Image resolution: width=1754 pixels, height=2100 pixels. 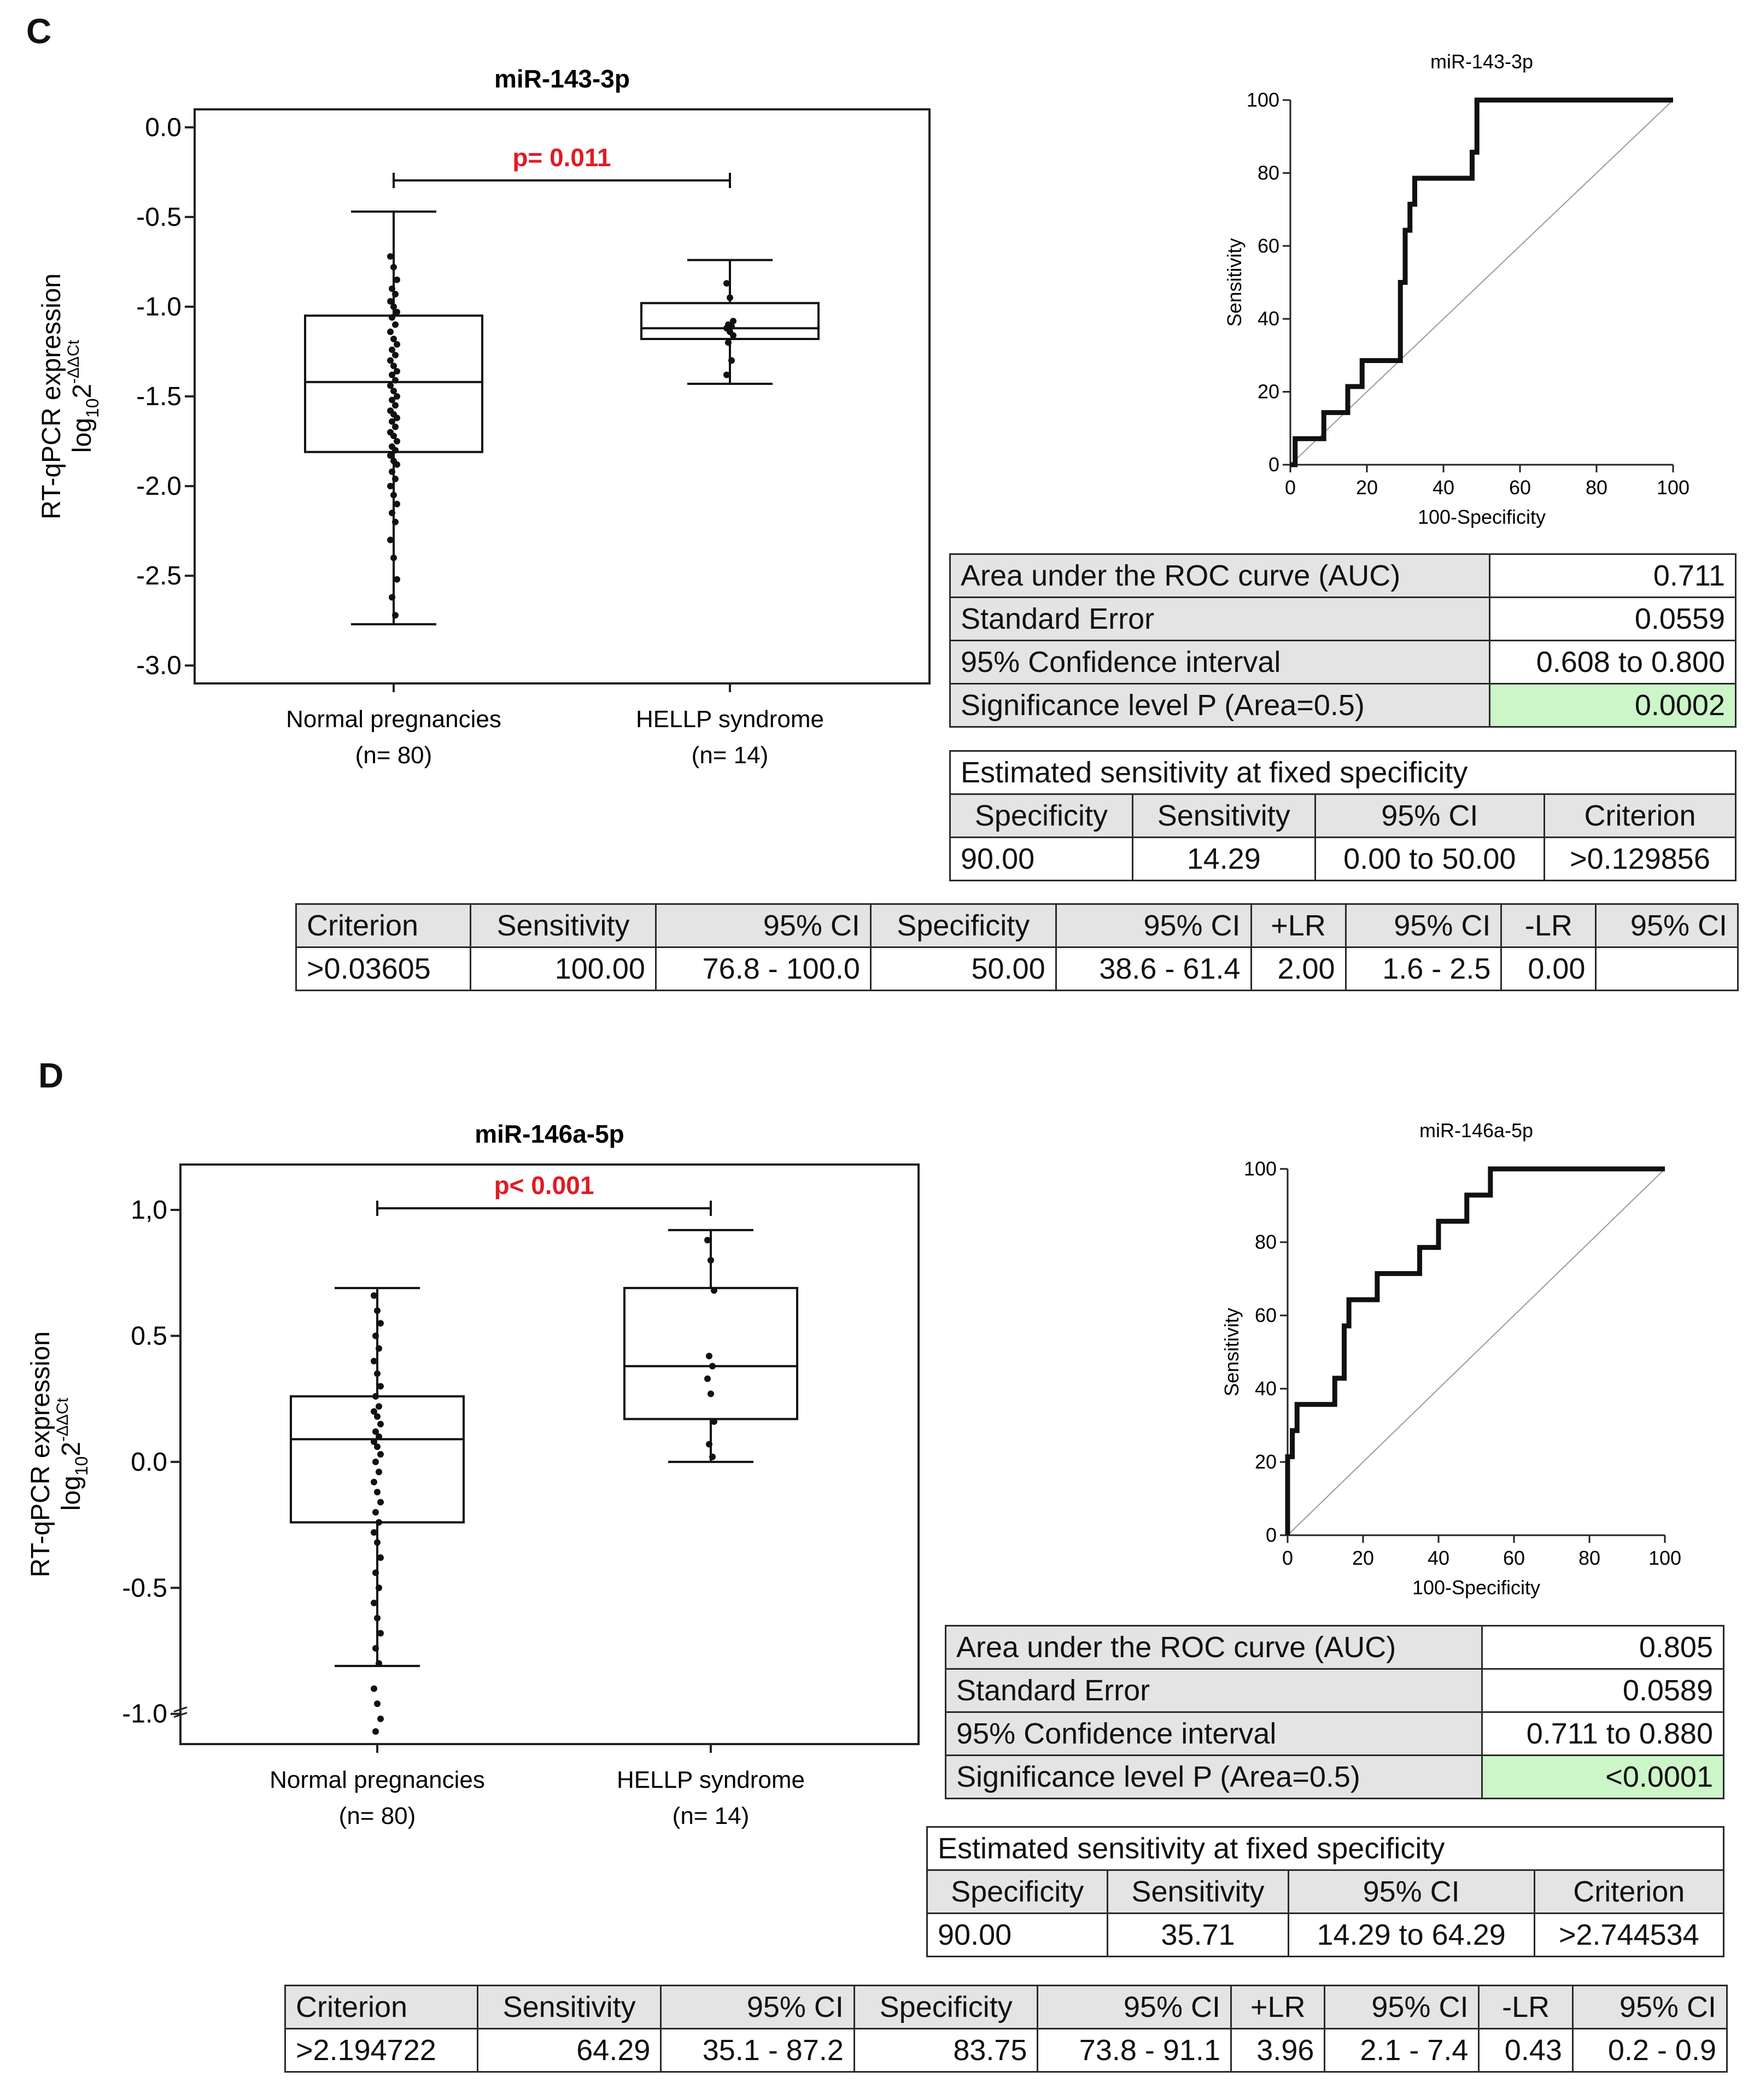 I want to click on y-tick-label: 0.0, so click(x=149, y=1462).